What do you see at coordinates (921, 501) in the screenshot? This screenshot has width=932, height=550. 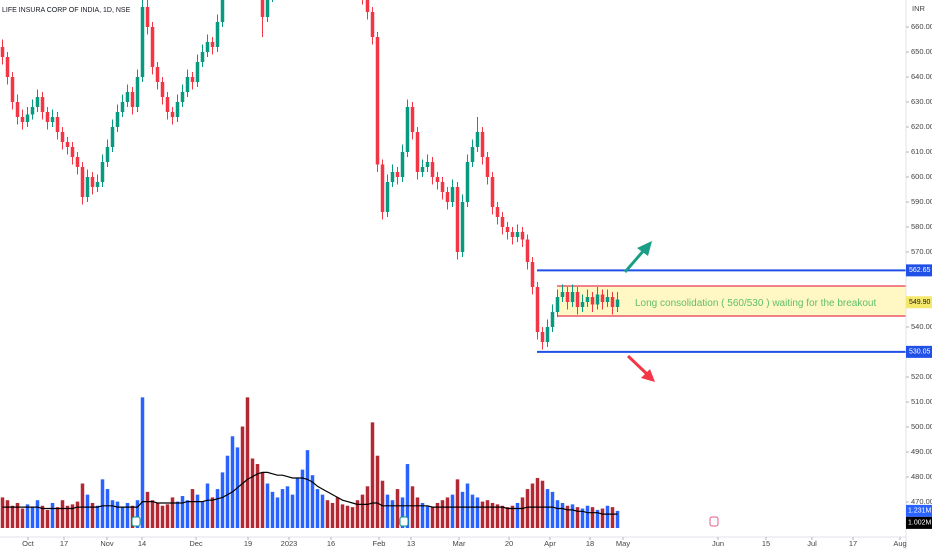 I see `y-tick-label: 470.00` at bounding box center [921, 501].